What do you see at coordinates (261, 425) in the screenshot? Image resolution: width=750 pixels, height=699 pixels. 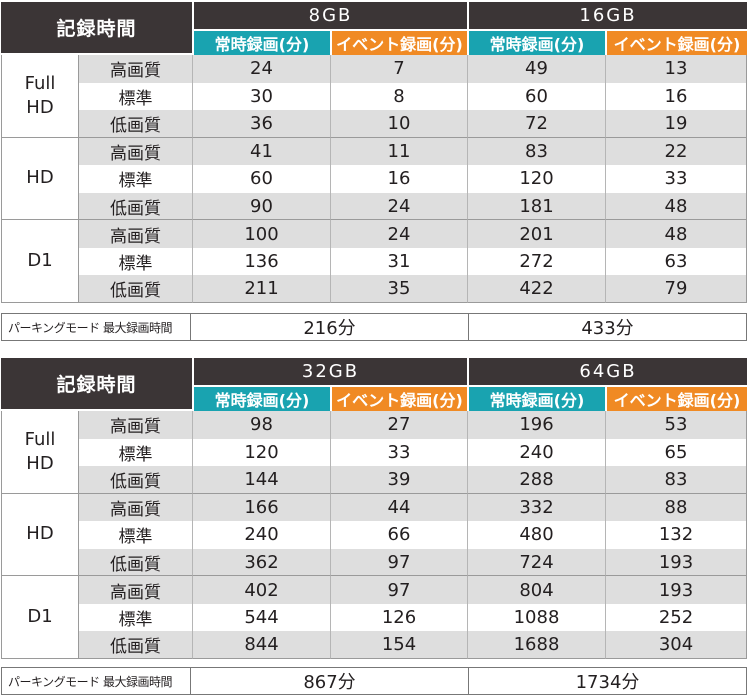 I see `table-cell: 98` at bounding box center [261, 425].